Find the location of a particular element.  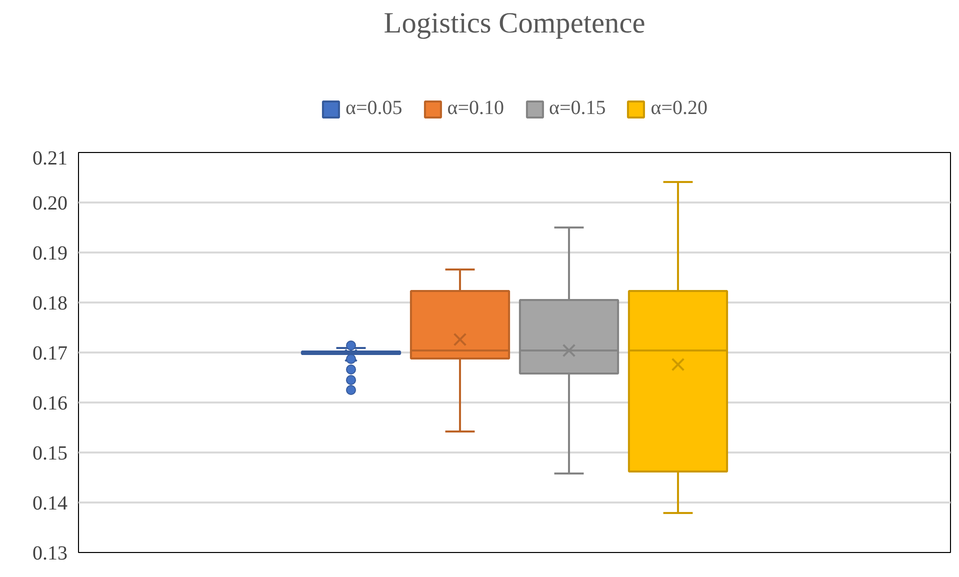

y-tick-label: 0.13 is located at coordinates (50, 553).